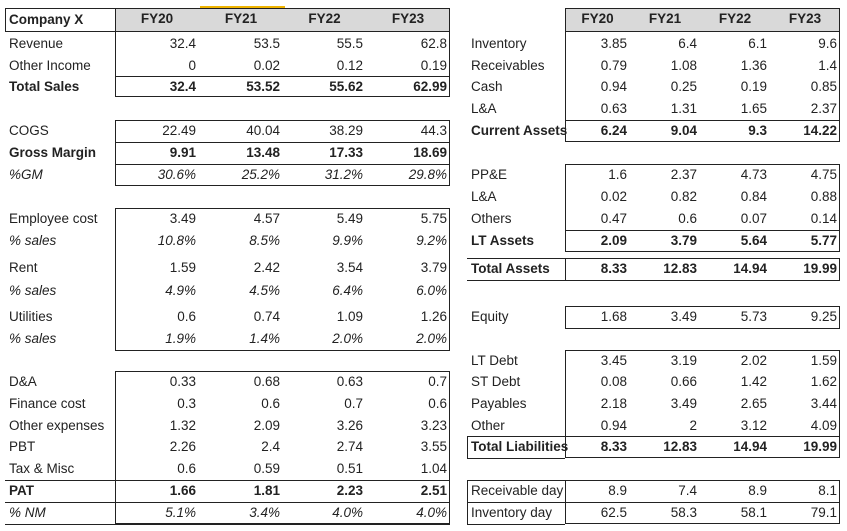  I want to click on value-cell: 0.12, so click(349, 65).